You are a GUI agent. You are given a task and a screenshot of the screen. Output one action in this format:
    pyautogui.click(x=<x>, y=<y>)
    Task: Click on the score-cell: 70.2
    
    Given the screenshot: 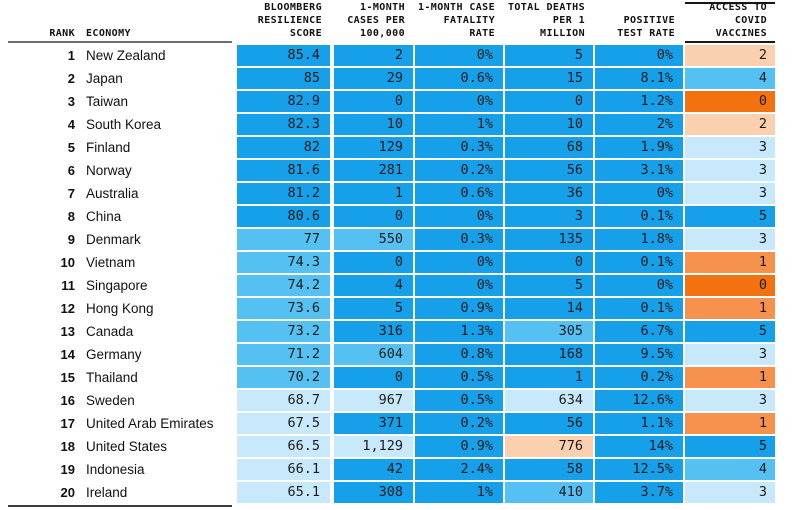 What is the action you would take?
    pyautogui.click(x=283, y=377)
    